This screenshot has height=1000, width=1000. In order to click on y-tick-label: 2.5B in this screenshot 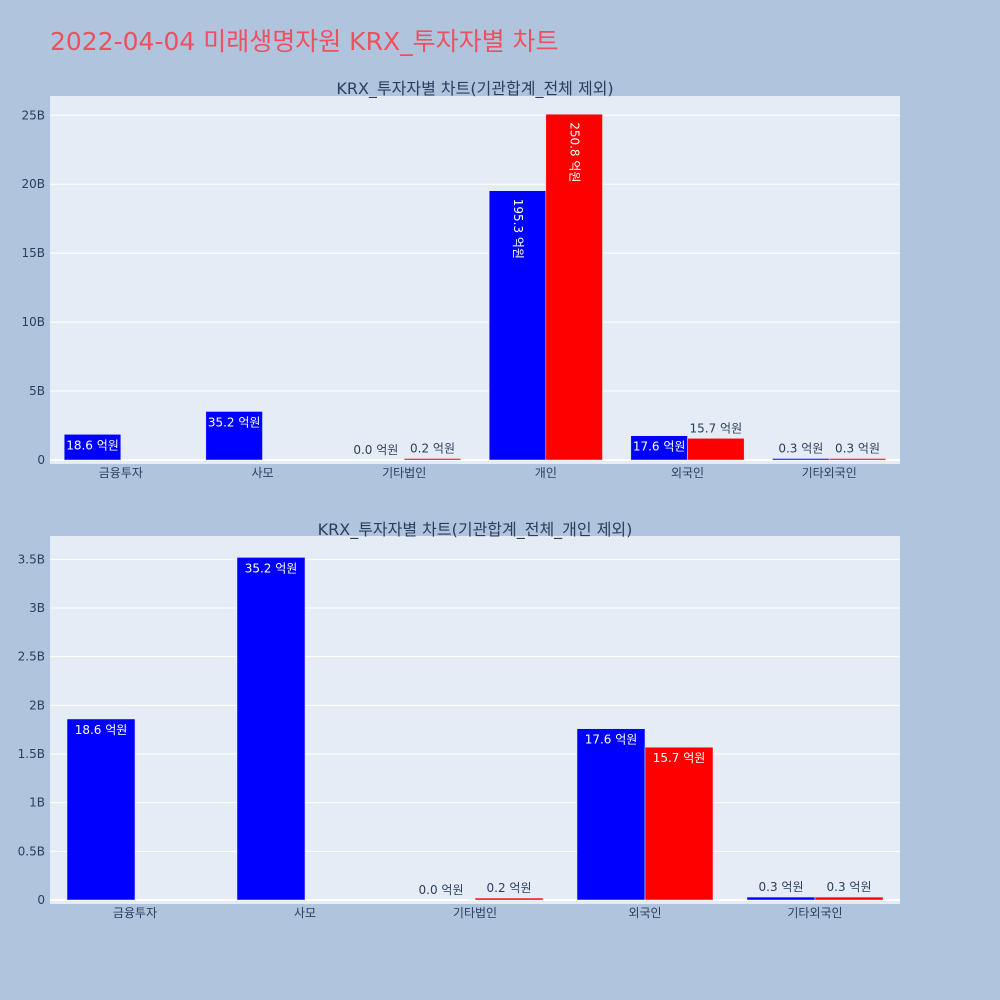, I will do `click(31, 657)`.